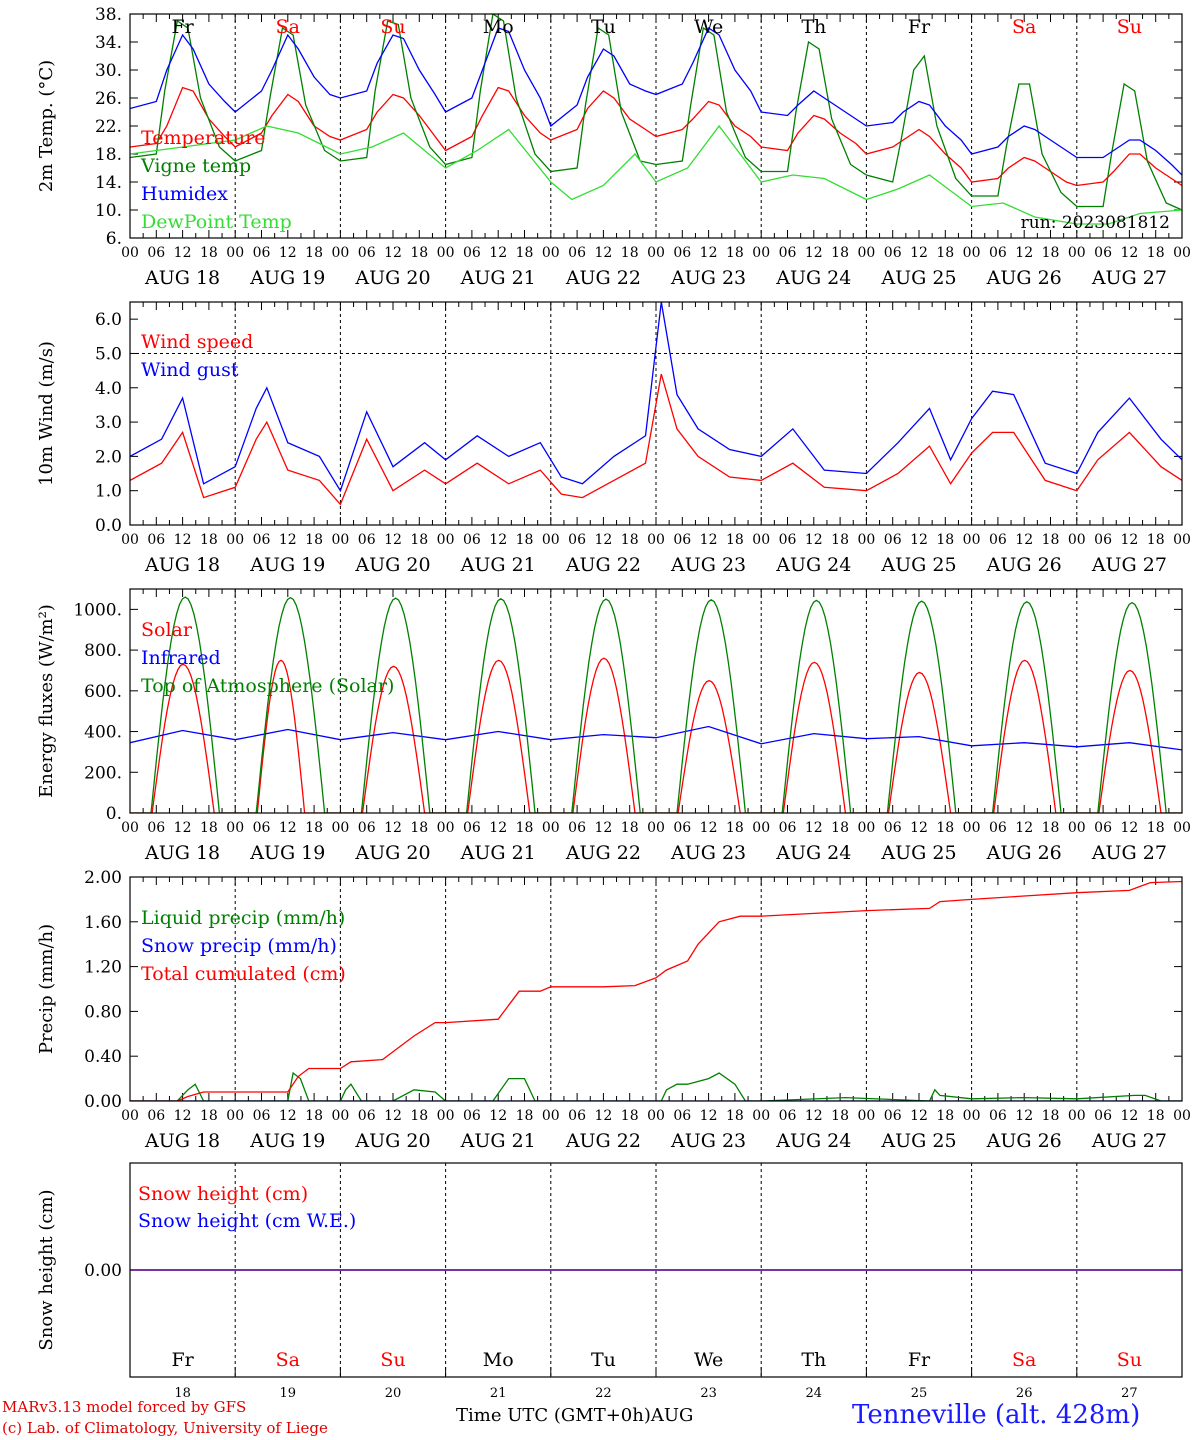 The width and height of the screenshot is (1194, 1440). Describe the element at coordinates (46, 413) in the screenshot. I see `y-axis-title: 10m Wind (m/s)` at that location.